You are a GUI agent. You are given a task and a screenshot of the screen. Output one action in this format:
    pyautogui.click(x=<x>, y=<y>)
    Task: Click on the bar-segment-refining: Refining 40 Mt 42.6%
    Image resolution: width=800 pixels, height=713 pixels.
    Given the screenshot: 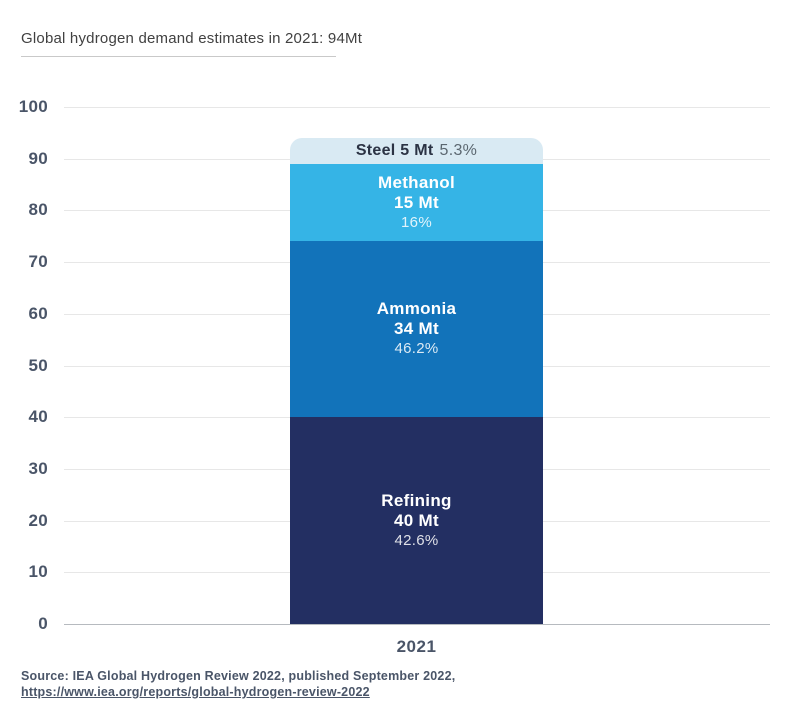 What is the action you would take?
    pyautogui.click(x=416, y=520)
    